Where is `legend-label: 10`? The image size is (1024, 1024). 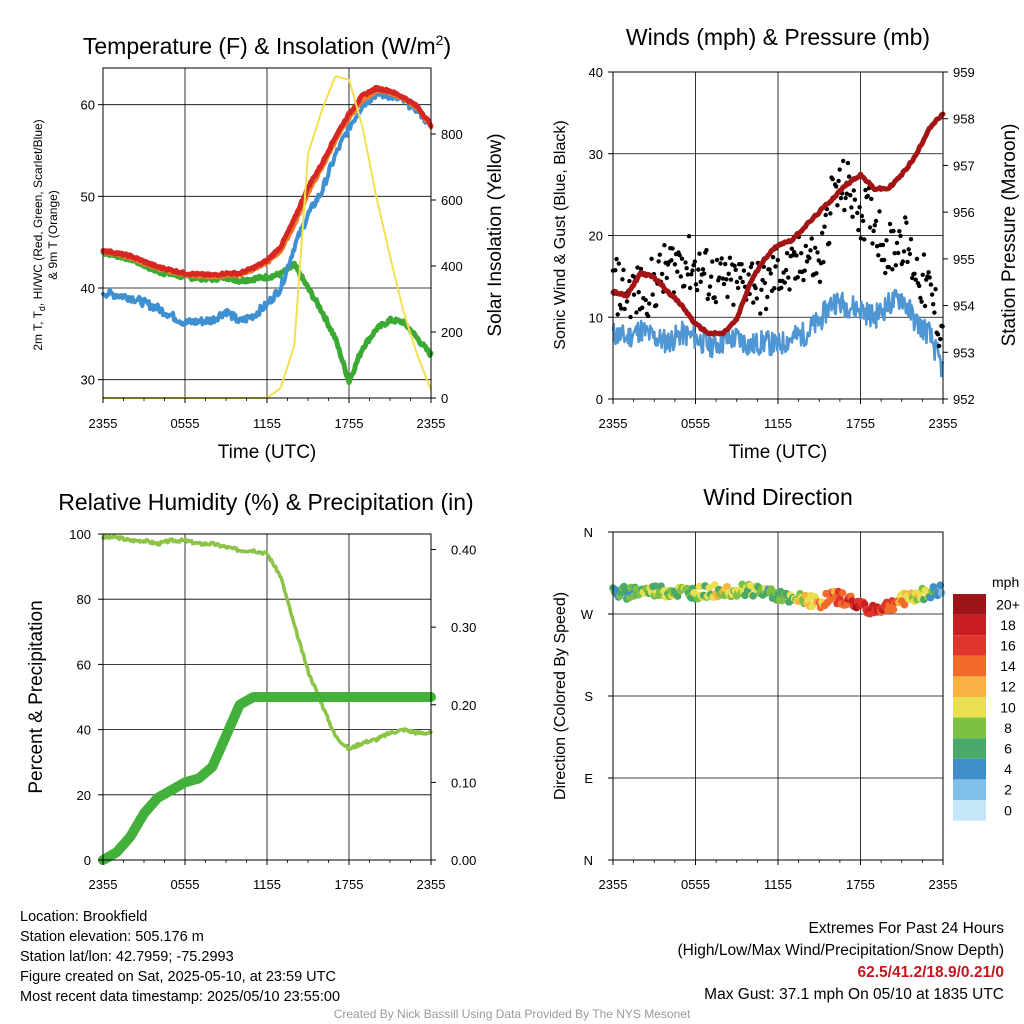
legend-label: 10 is located at coordinates (1008, 707).